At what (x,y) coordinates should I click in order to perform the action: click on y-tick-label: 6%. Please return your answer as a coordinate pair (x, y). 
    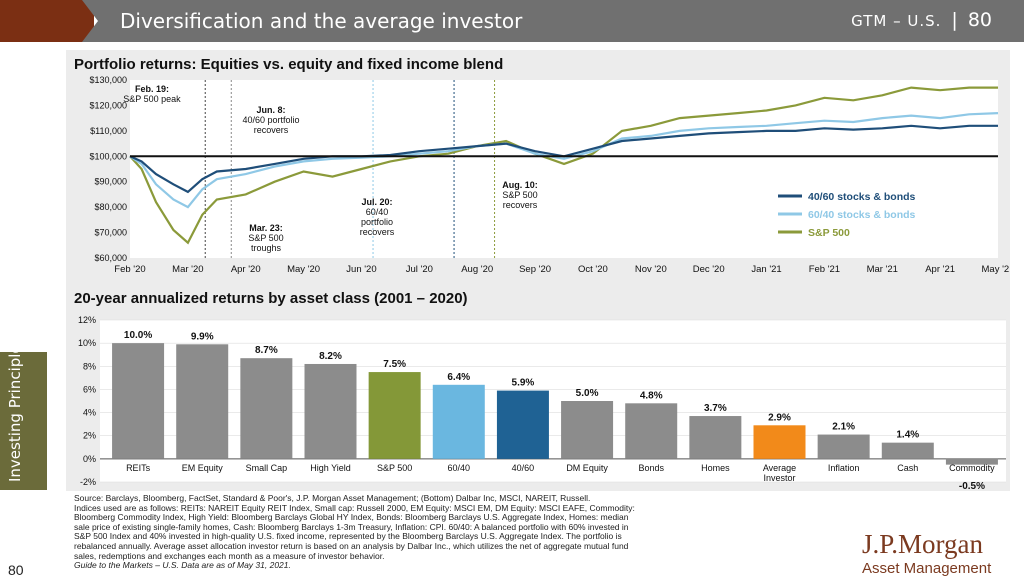
    Looking at the image, I should click on (89, 389).